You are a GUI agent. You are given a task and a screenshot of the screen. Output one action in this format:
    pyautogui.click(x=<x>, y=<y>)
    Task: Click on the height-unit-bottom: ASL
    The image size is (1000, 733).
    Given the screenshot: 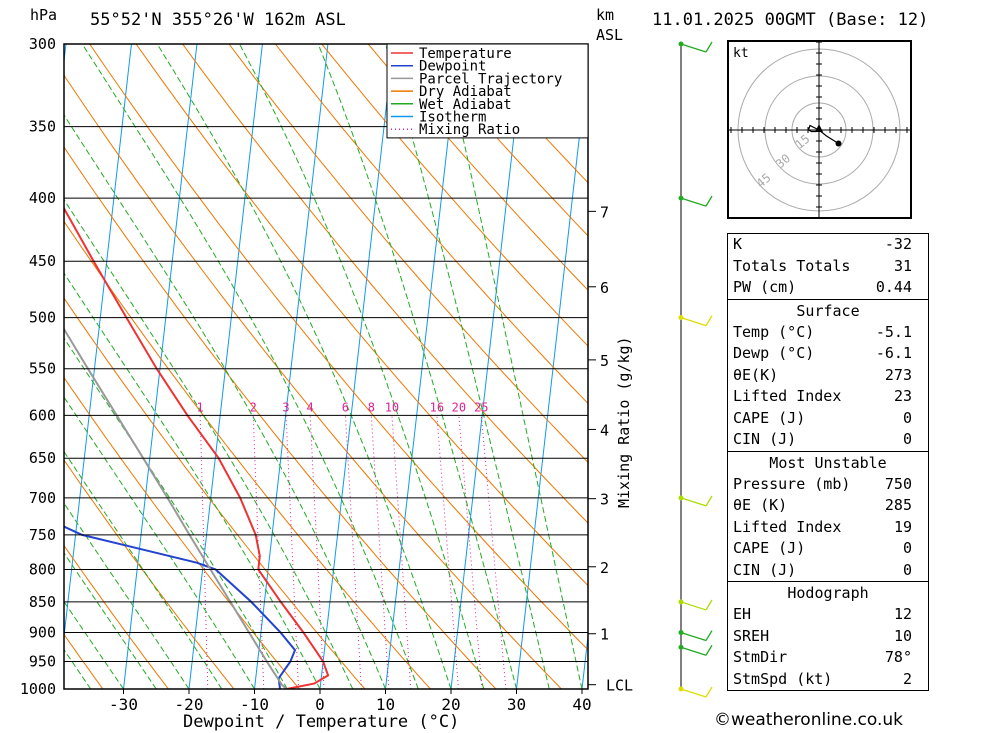 What is the action you would take?
    pyautogui.click(x=609, y=35)
    